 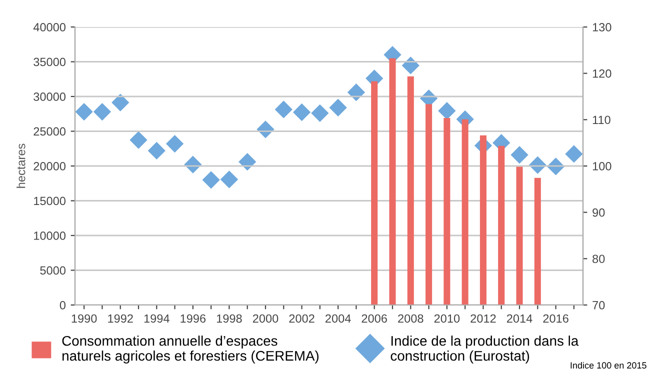 What do you see at coordinates (601, 120) in the screenshot?
I see `y2-tick-label: 110` at bounding box center [601, 120].